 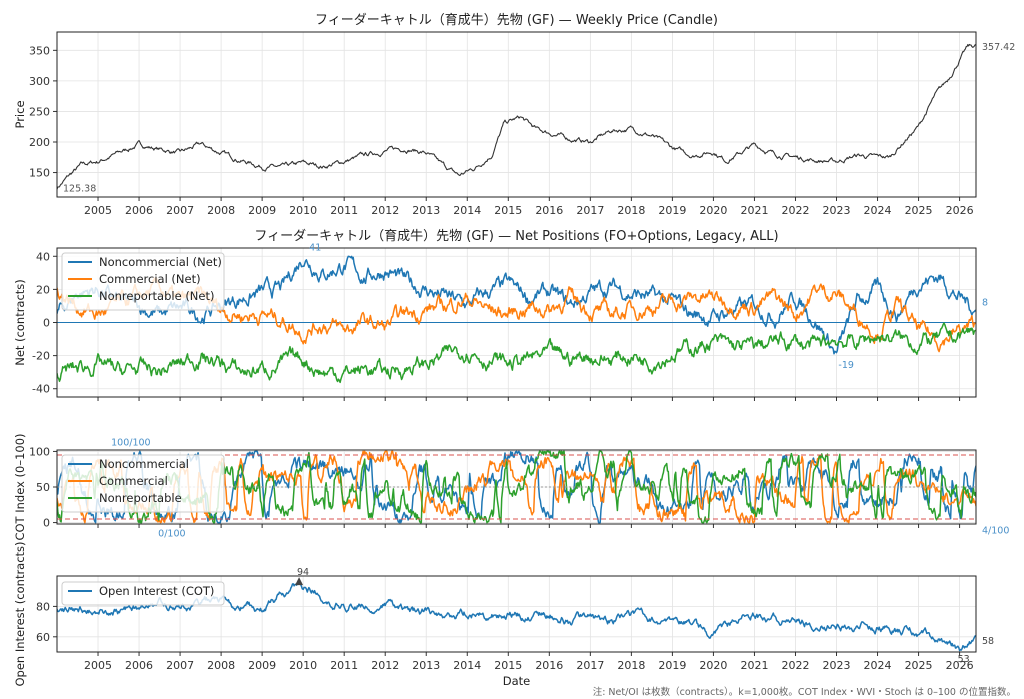 What do you see at coordinates (39, 142) in the screenshot?
I see `ytick-label: 200` at bounding box center [39, 142].